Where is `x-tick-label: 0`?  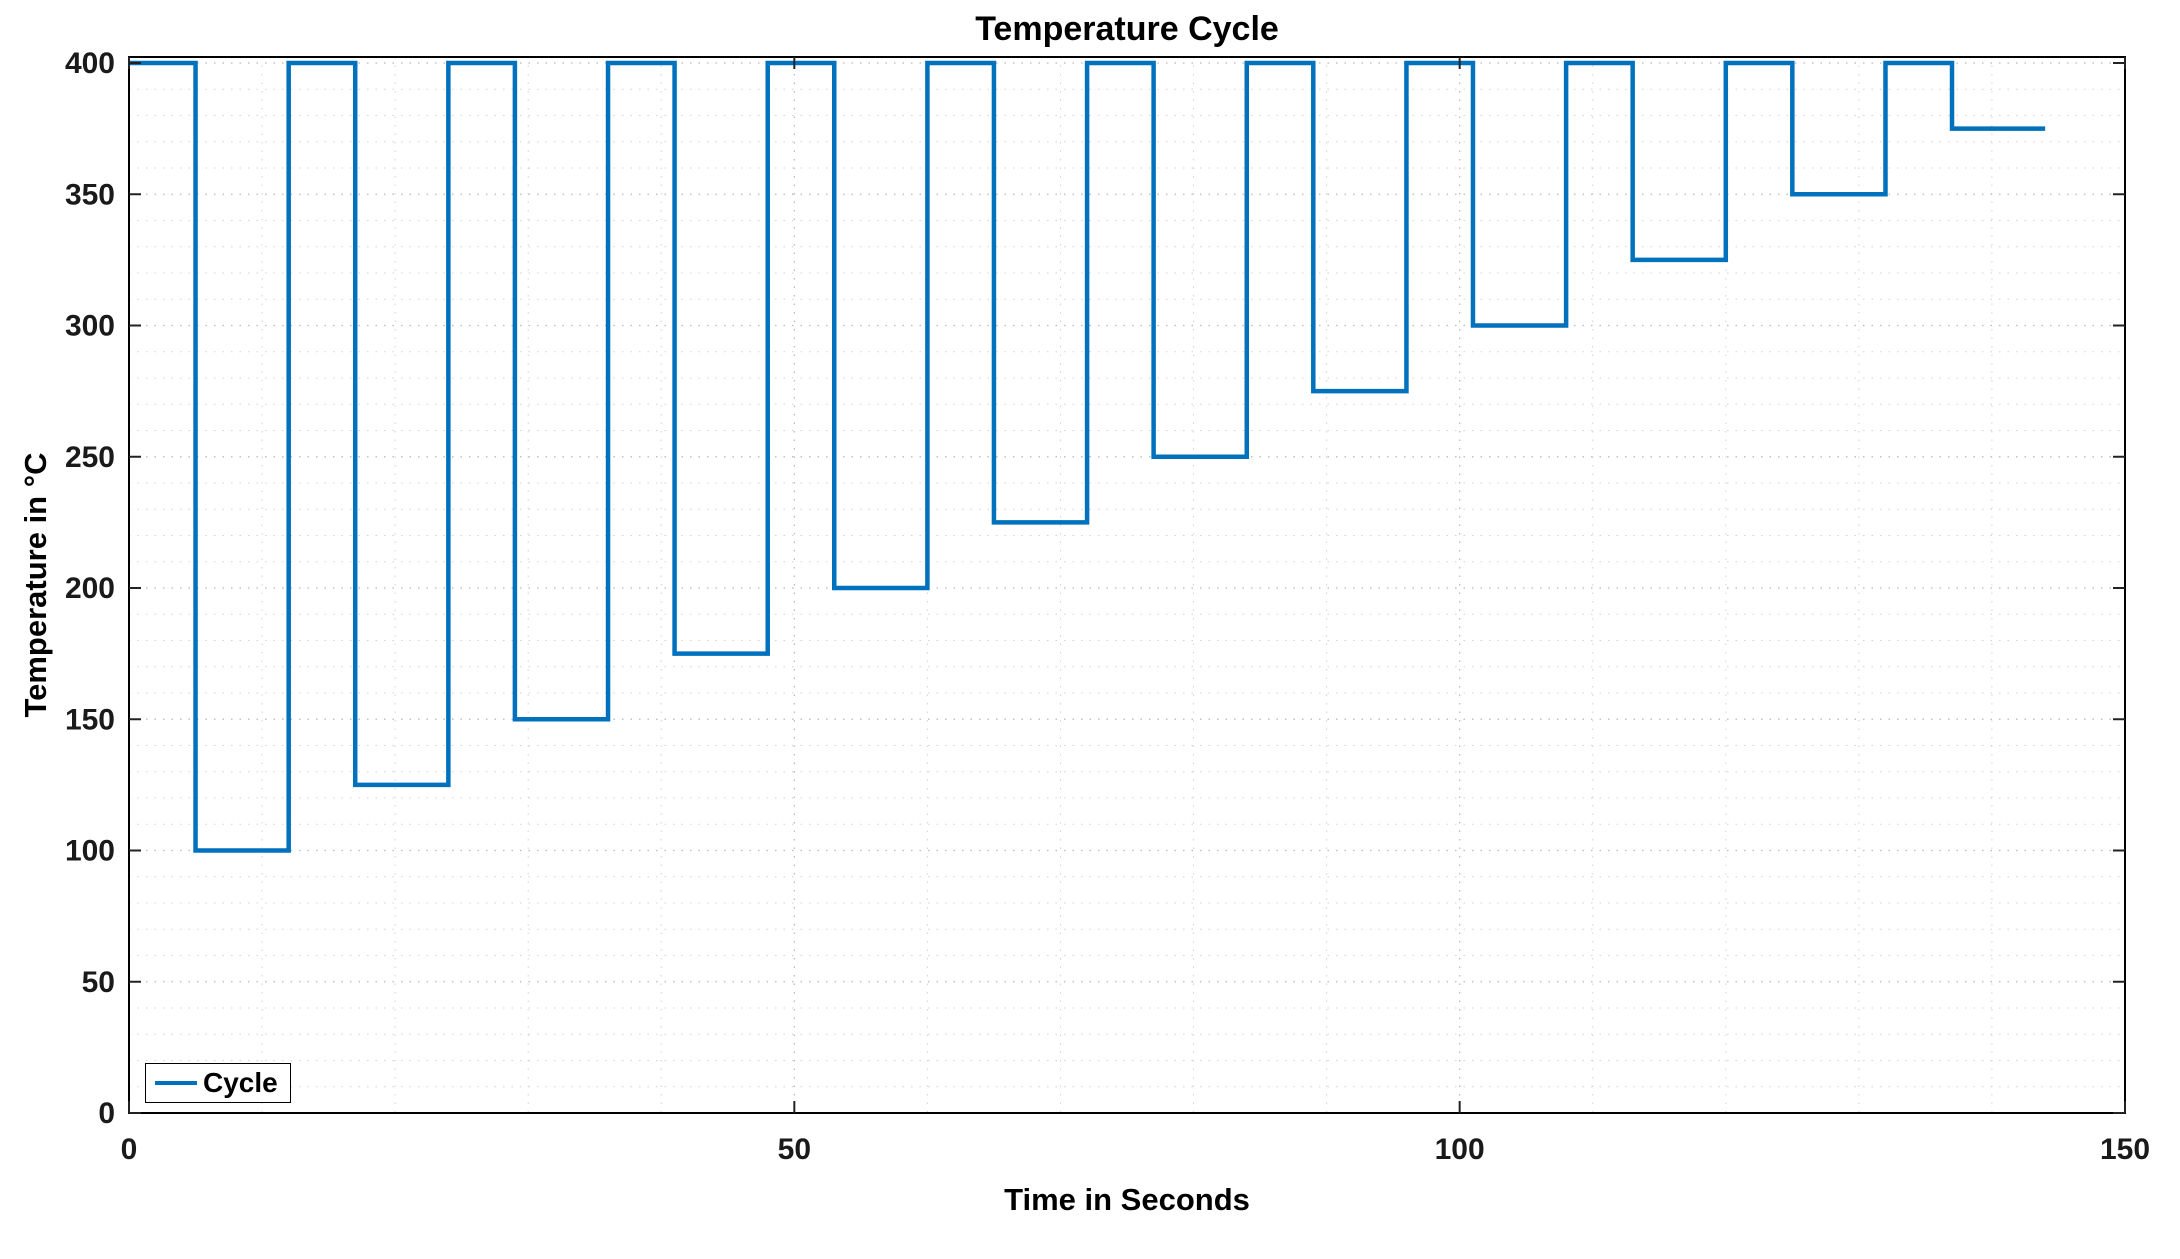 x-tick-label: 0 is located at coordinates (129, 1149).